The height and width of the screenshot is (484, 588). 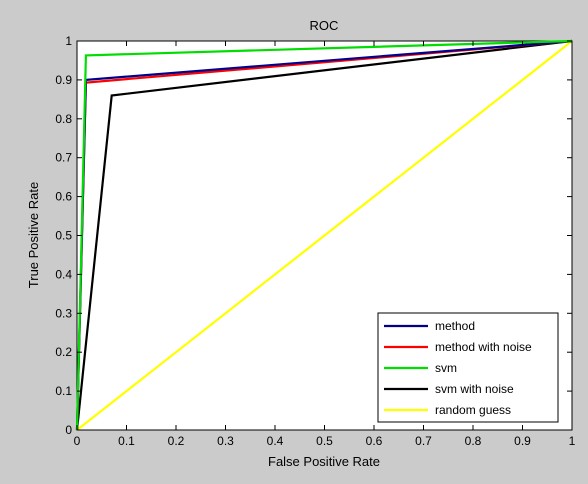 What do you see at coordinates (63, 313) in the screenshot?
I see `y-tick-label: 0.3` at bounding box center [63, 313].